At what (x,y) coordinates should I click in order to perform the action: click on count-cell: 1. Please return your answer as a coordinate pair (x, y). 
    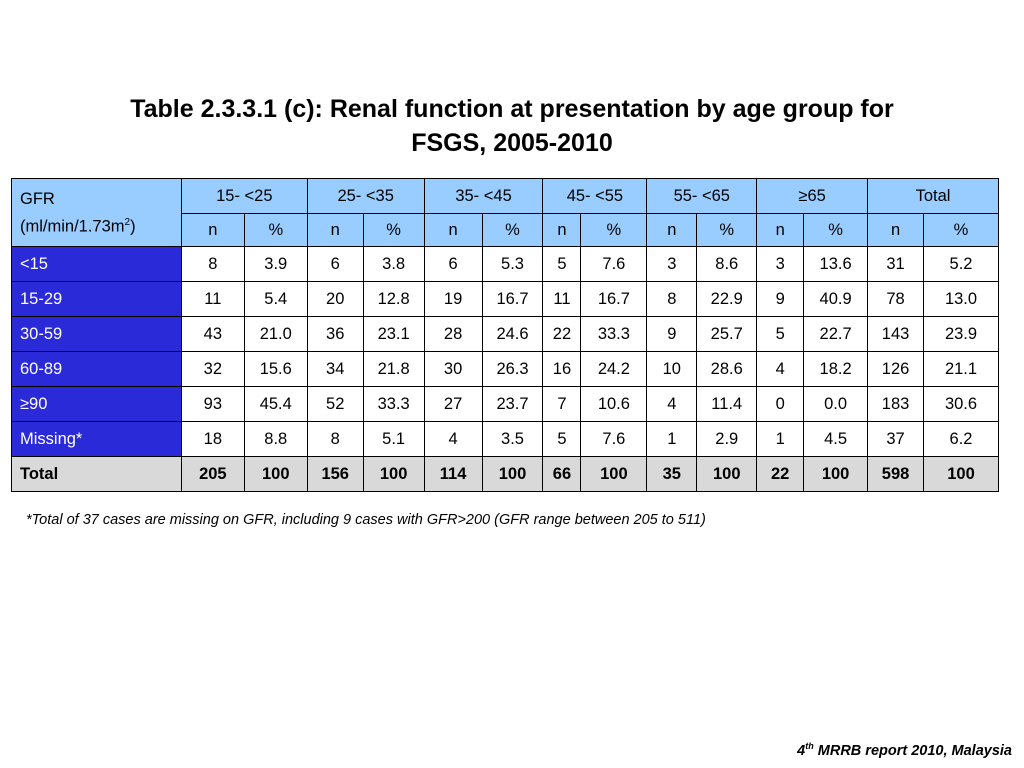
    Looking at the image, I should click on (672, 439).